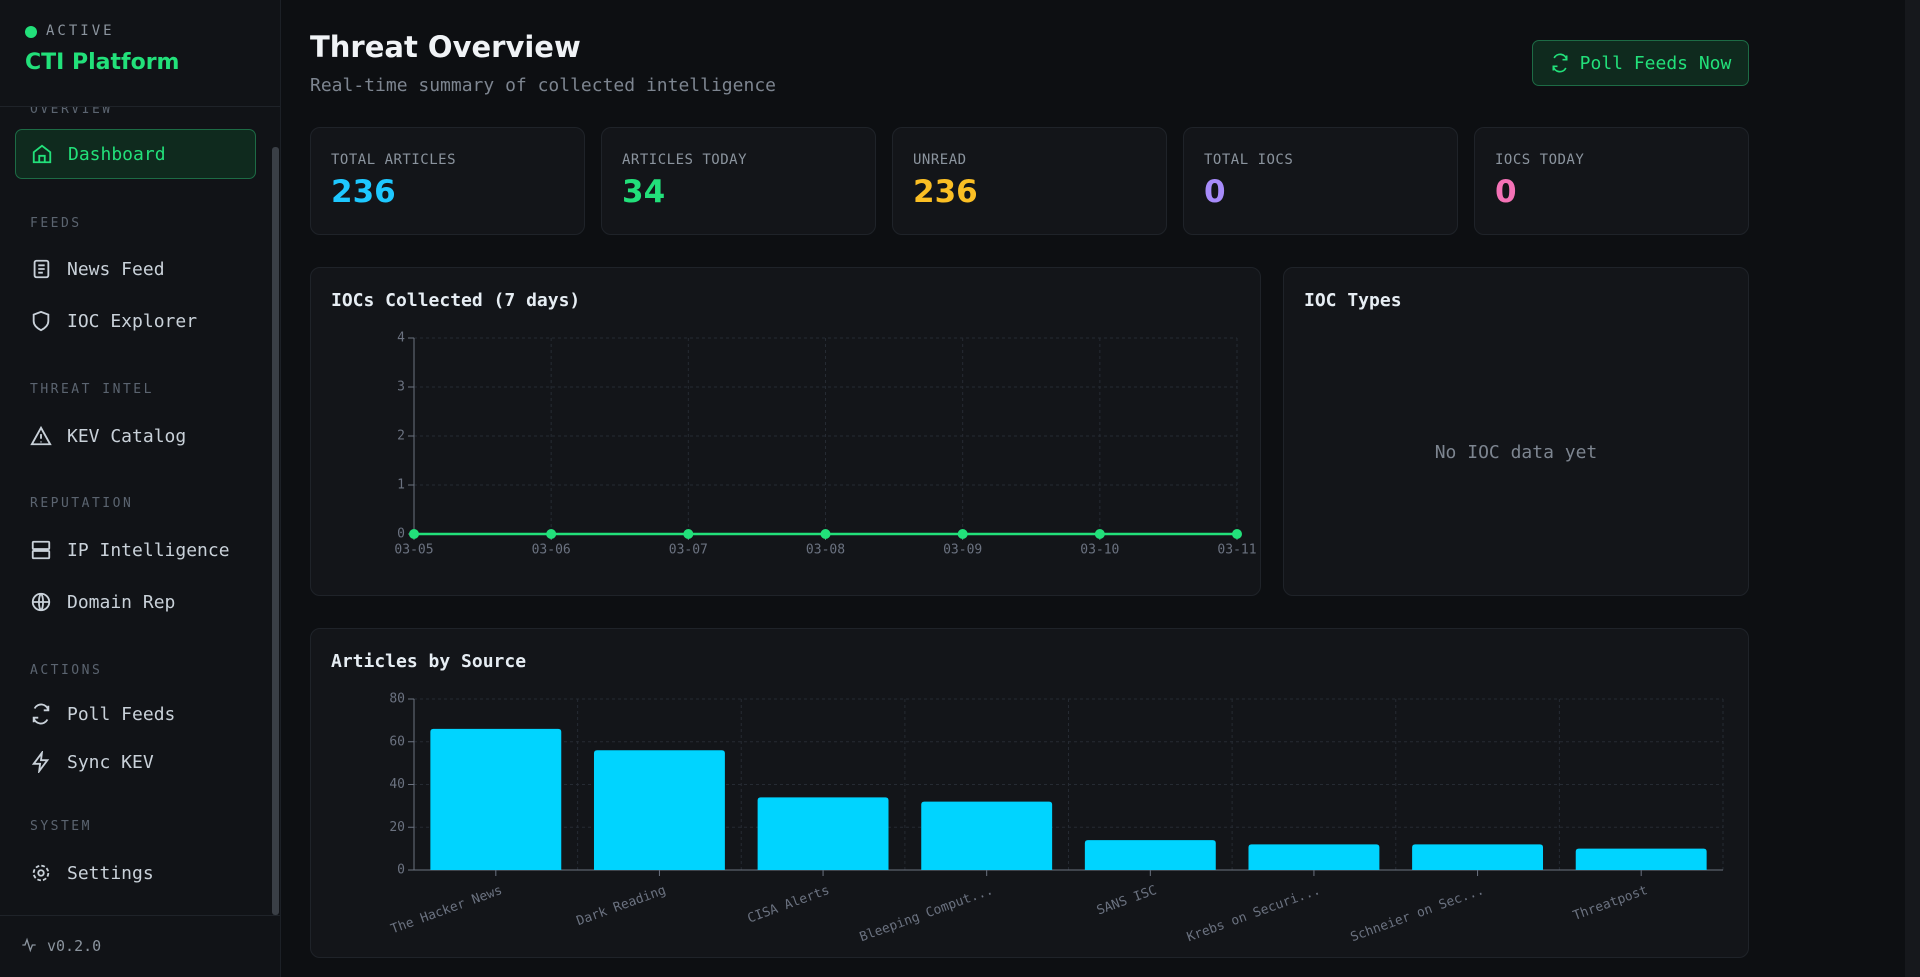  What do you see at coordinates (56, 223) in the screenshot?
I see `section-label: FEEDS` at bounding box center [56, 223].